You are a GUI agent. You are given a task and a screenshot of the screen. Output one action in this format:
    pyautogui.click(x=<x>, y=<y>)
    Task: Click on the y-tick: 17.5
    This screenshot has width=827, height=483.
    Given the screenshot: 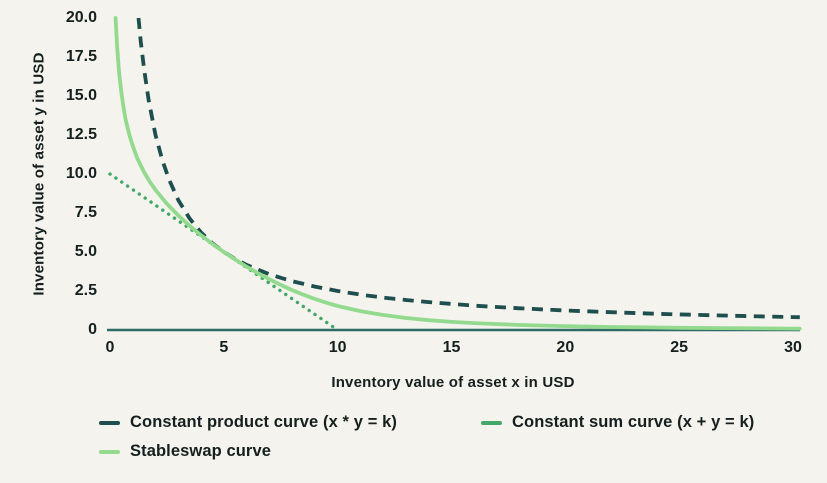 What is the action you would take?
    pyautogui.click(x=81, y=56)
    